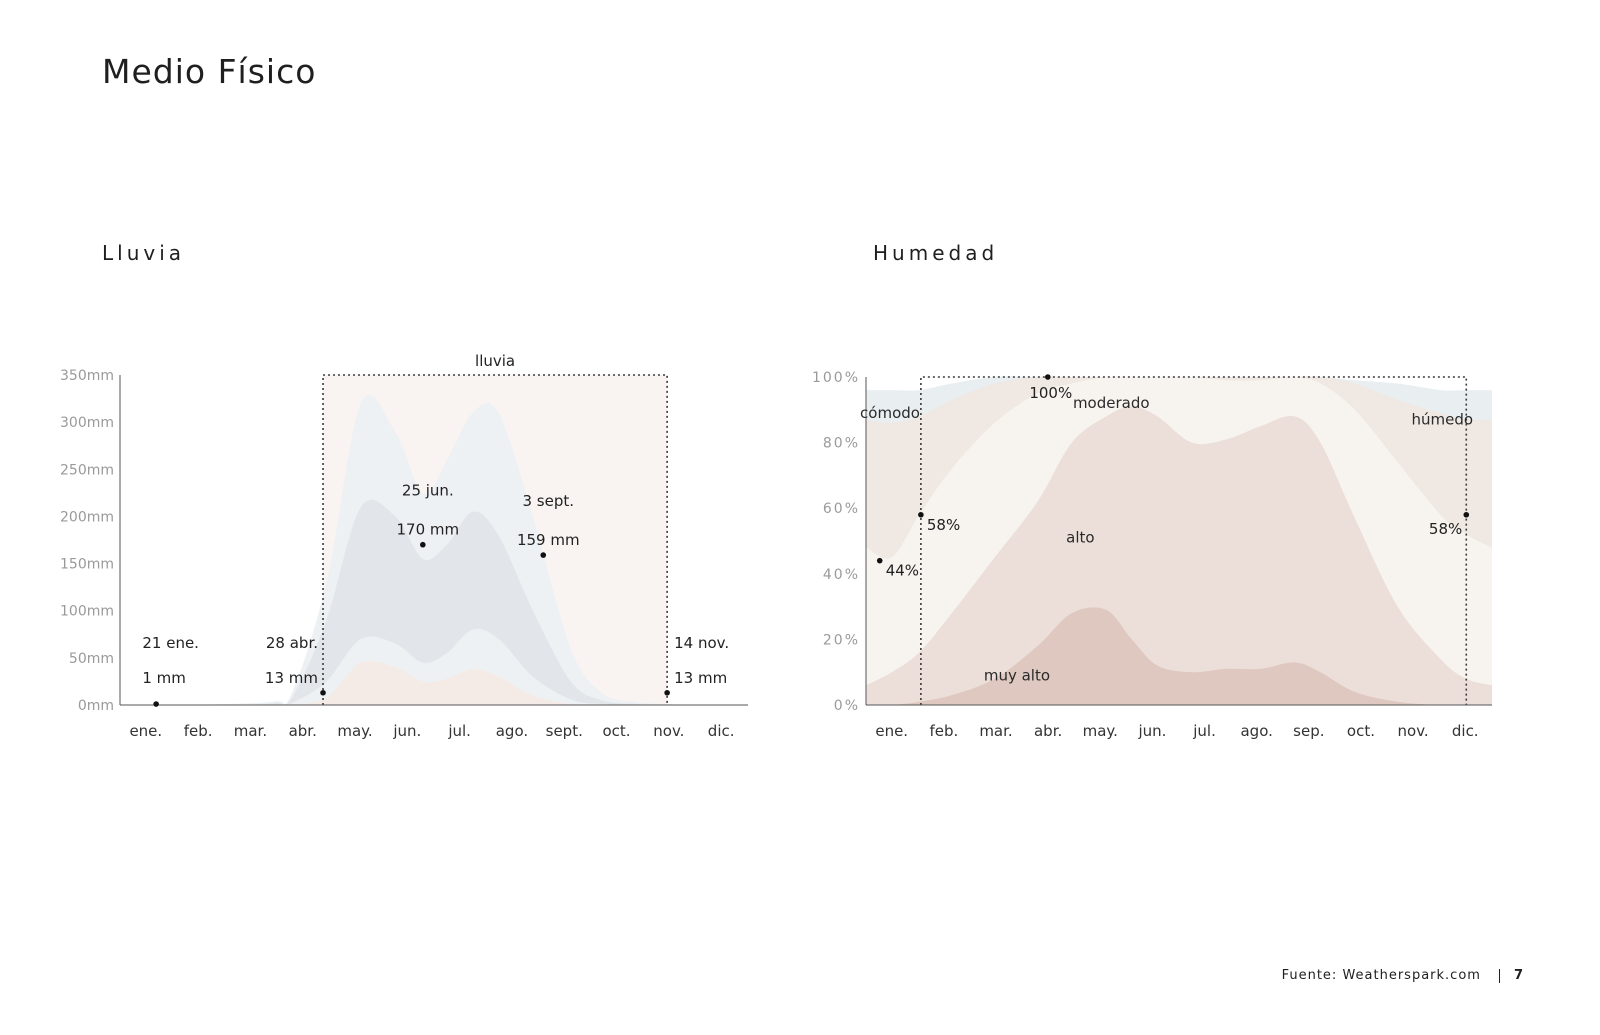  I want to click on rain-month-label: nov., so click(668, 731).